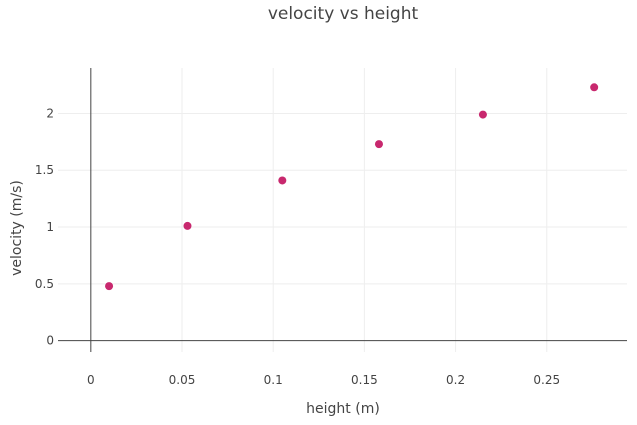 The height and width of the screenshot is (425, 637). I want to click on x-tick-label: 0, so click(91, 380).